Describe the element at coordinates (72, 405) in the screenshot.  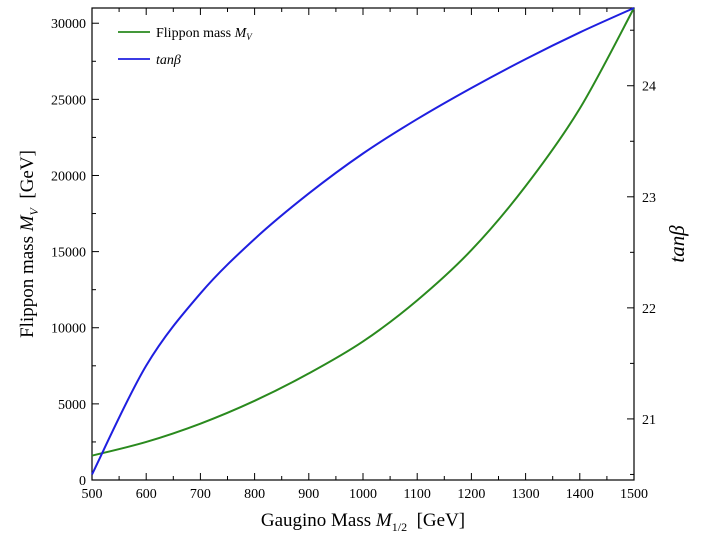
I see `y-left-tick-label: 5000` at that location.